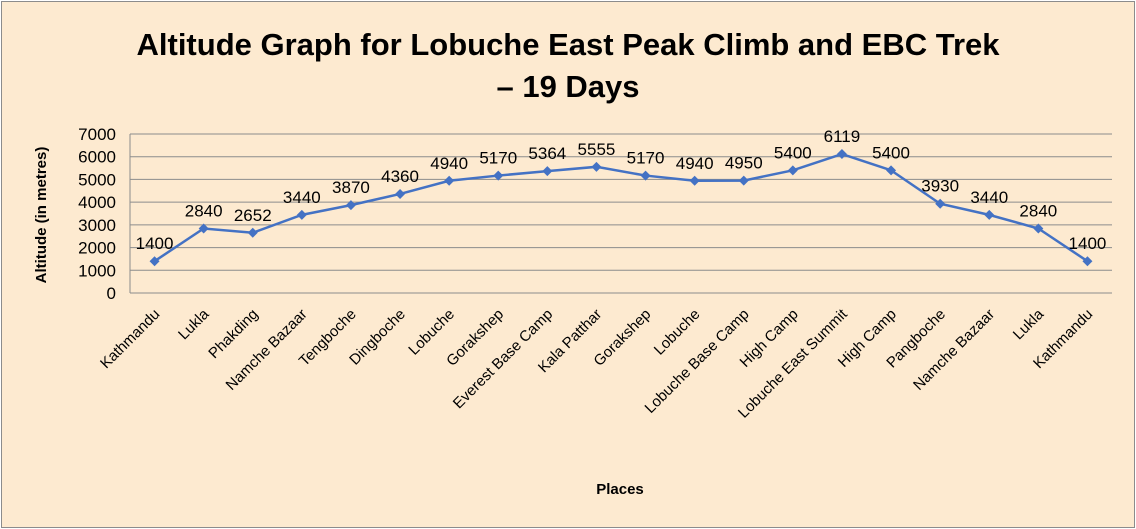 The image size is (1136, 529). I want to click on y-tick-label: 6000, so click(97, 157).